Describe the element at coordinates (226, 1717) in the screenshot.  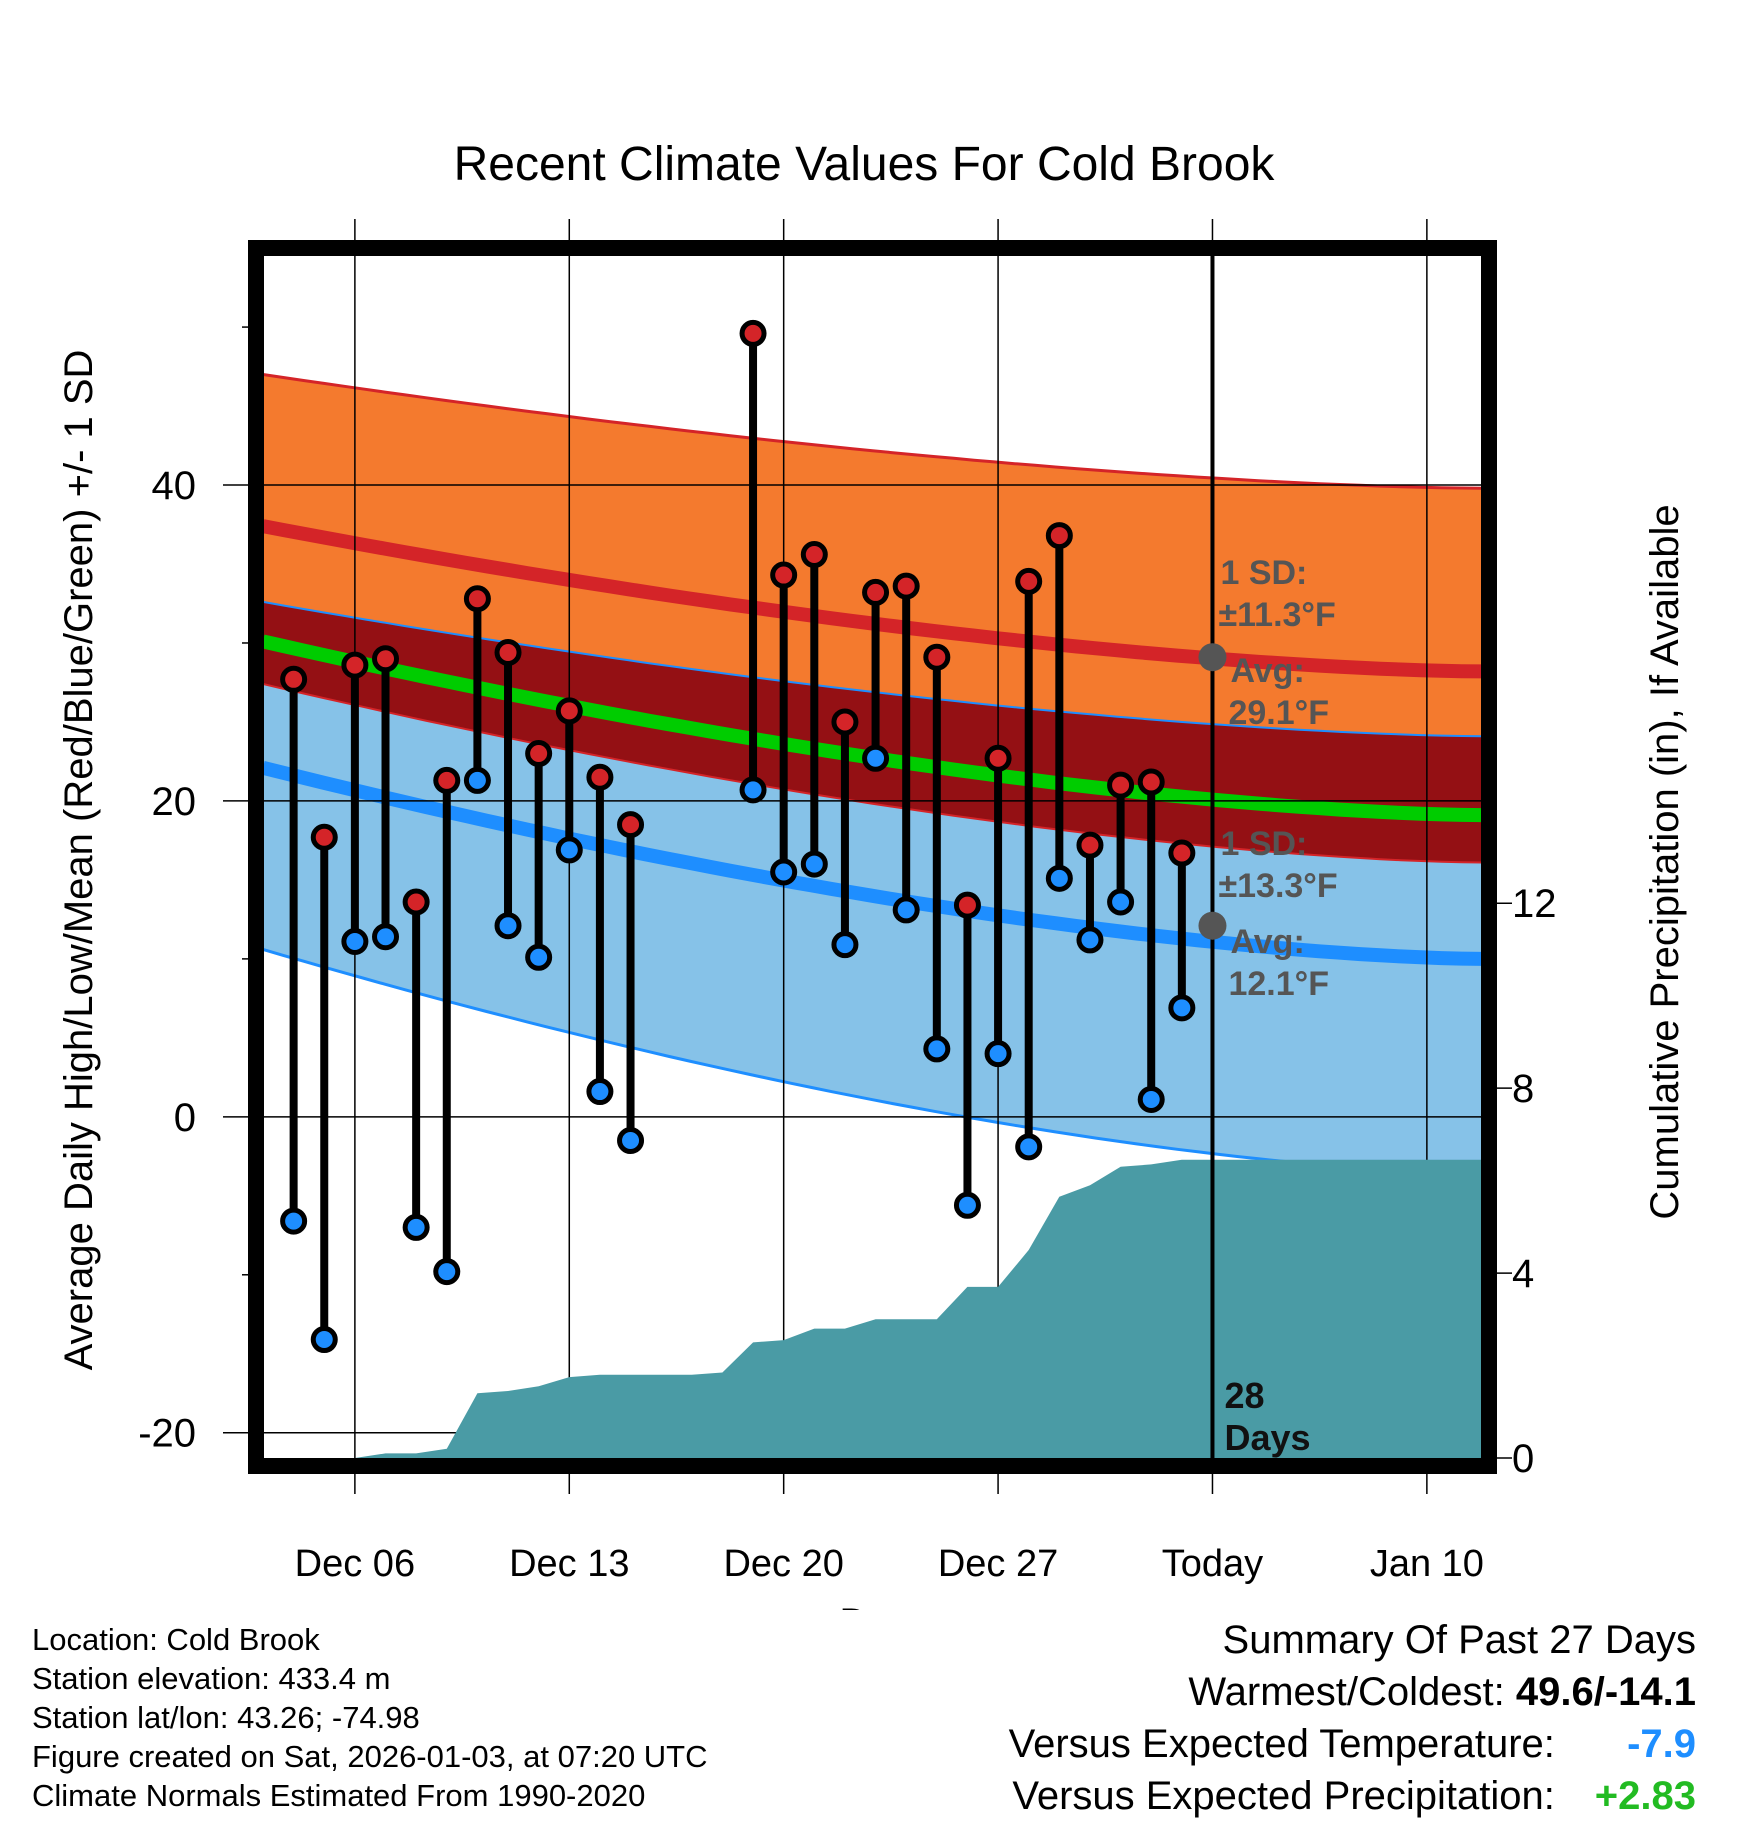
I see `latlon-text: Station lat/lon: 43.26; -74.98` at that location.